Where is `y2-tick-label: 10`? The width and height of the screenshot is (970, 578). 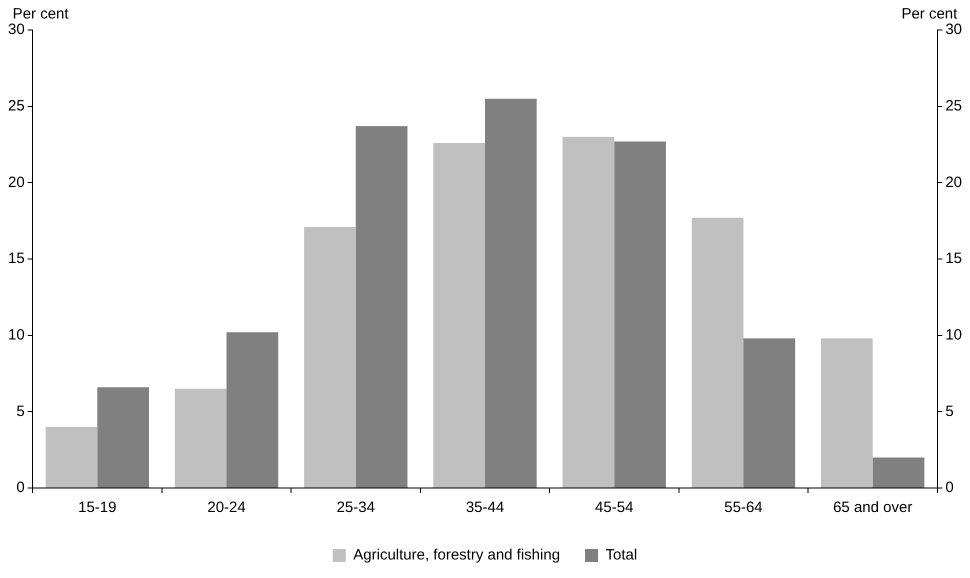 y2-tick-label: 10 is located at coordinates (953, 335).